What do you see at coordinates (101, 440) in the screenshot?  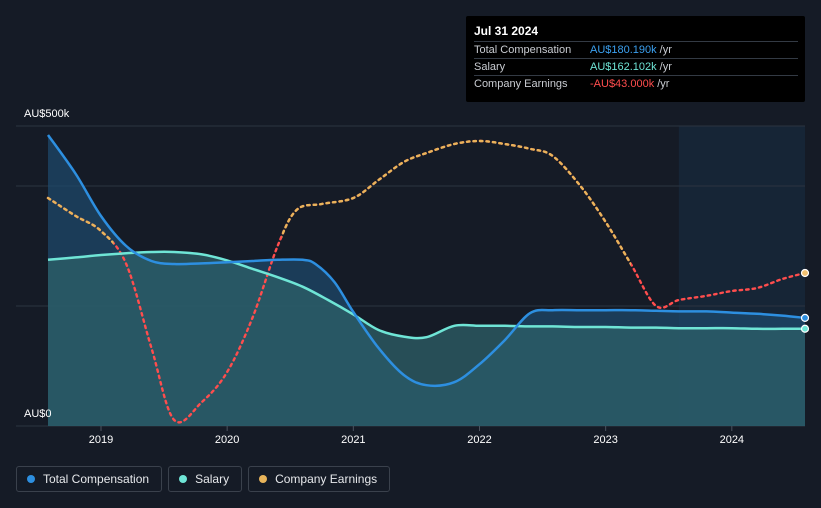 I see `x-tick-label: 2019` at bounding box center [101, 440].